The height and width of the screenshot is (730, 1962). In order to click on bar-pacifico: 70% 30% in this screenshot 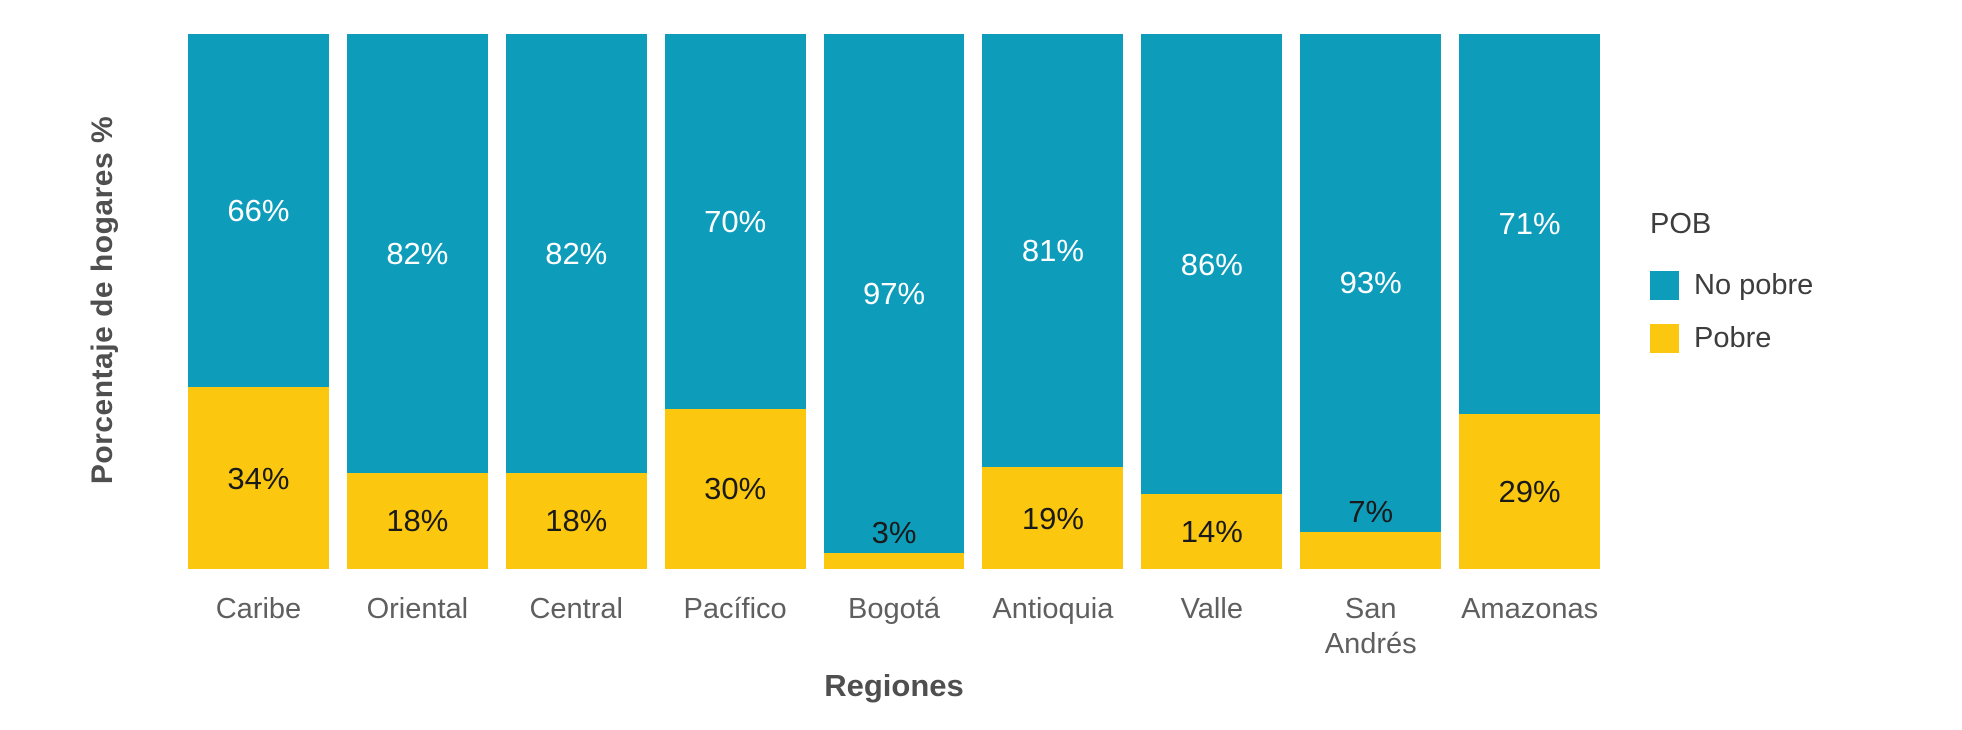, I will do `click(735, 301)`.